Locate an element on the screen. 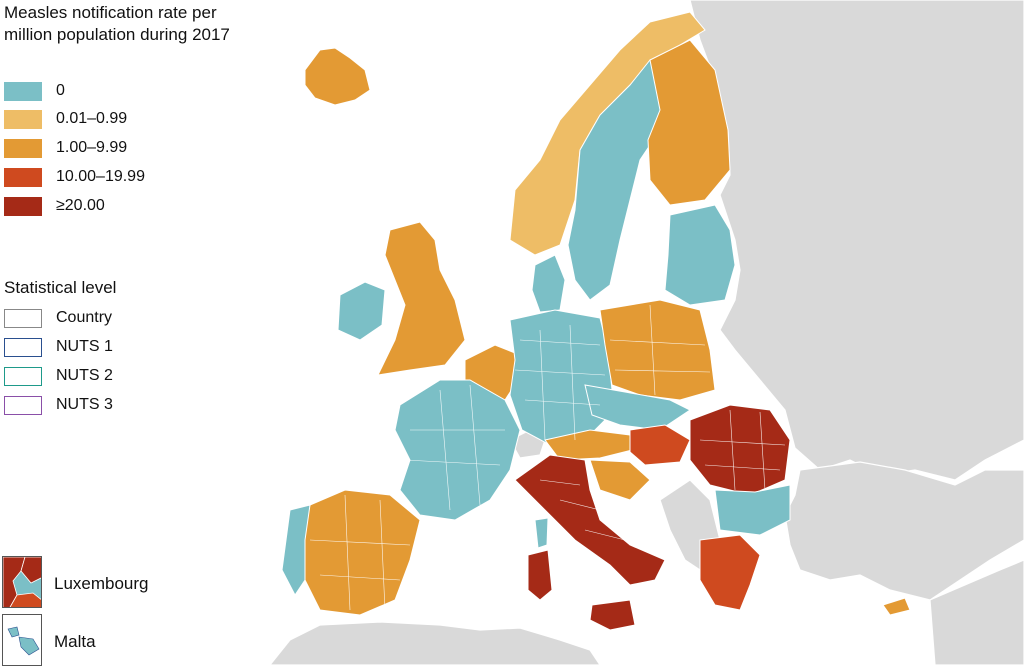 The height and width of the screenshot is (666, 1024). norway is located at coordinates (607, 133).